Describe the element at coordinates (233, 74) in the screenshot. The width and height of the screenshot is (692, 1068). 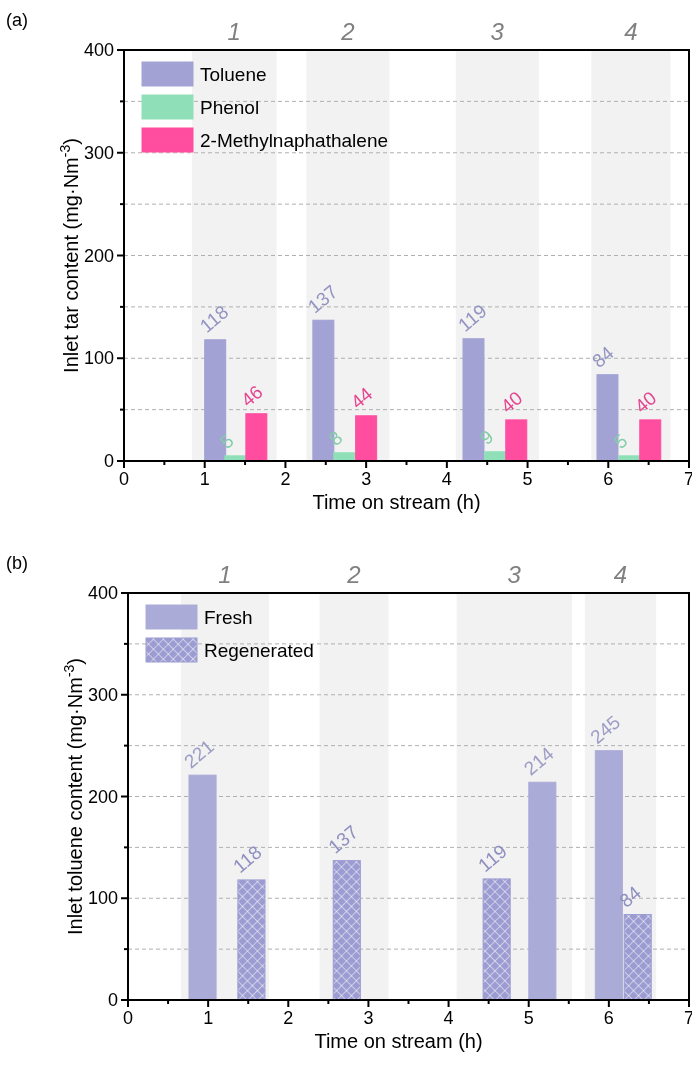
I see `legend-label: Toluene` at that location.